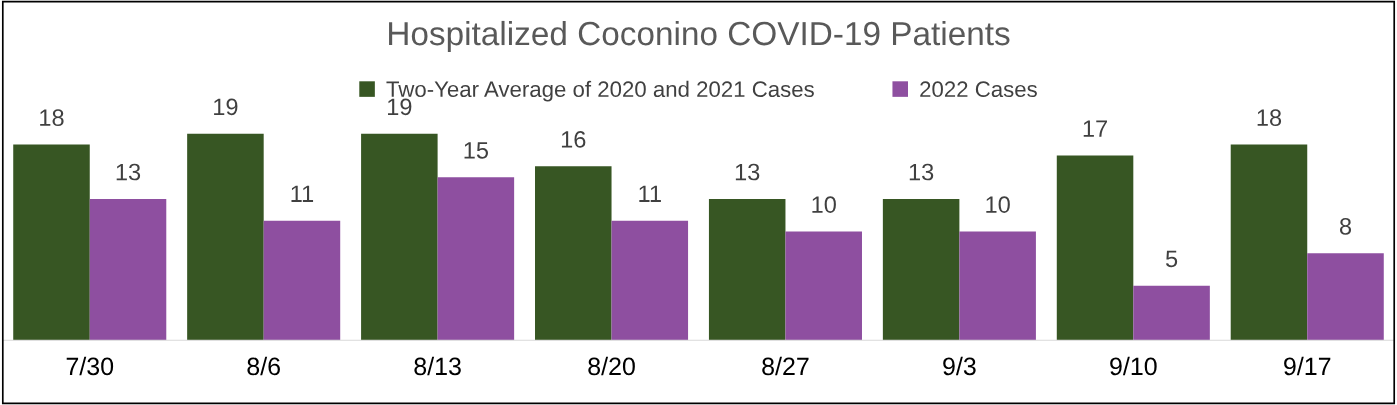 The width and height of the screenshot is (1397, 405). I want to click on data-label: 15, so click(476, 150).